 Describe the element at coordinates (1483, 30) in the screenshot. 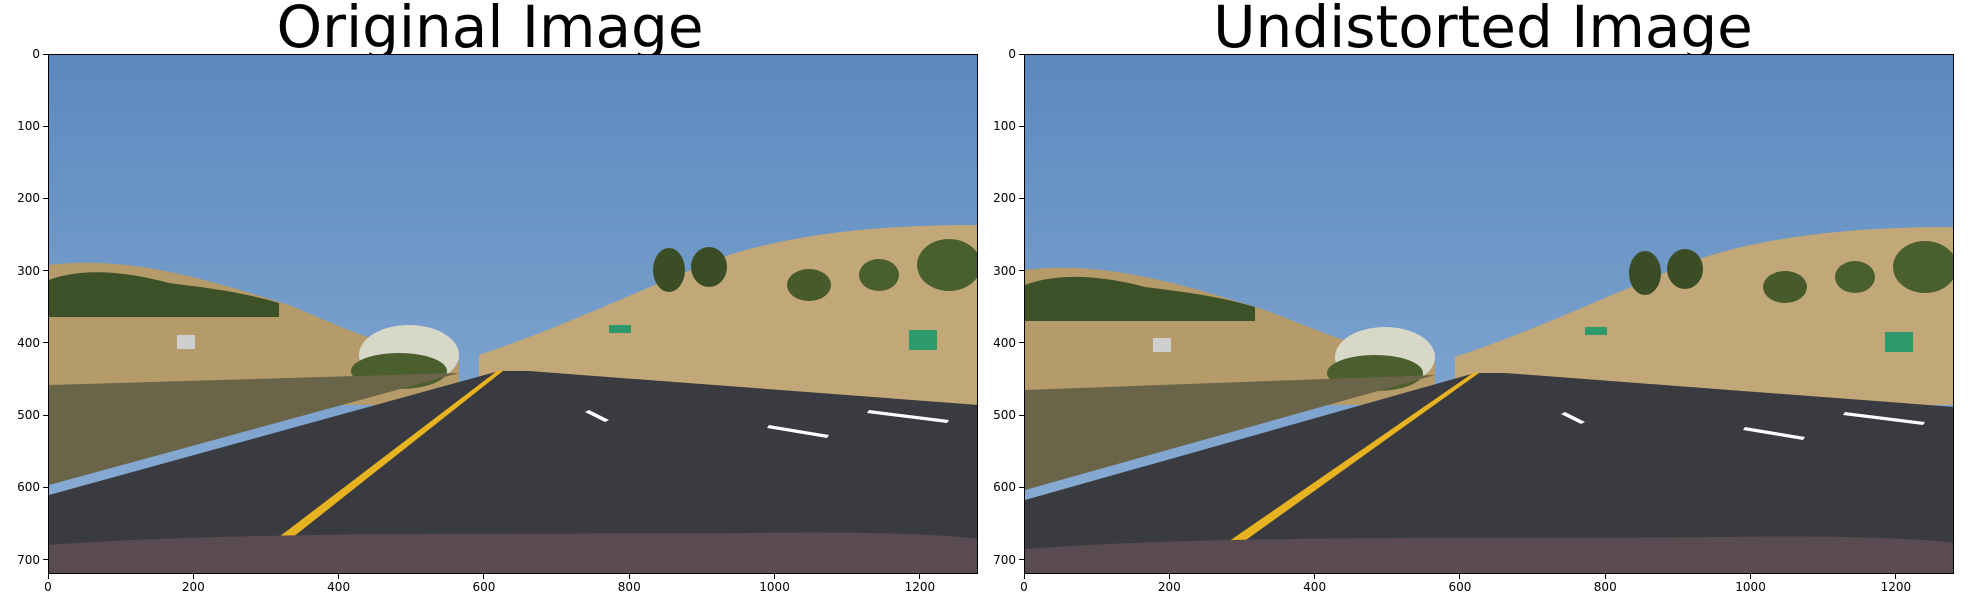

I see `panel-title: Undistorted Image` at that location.